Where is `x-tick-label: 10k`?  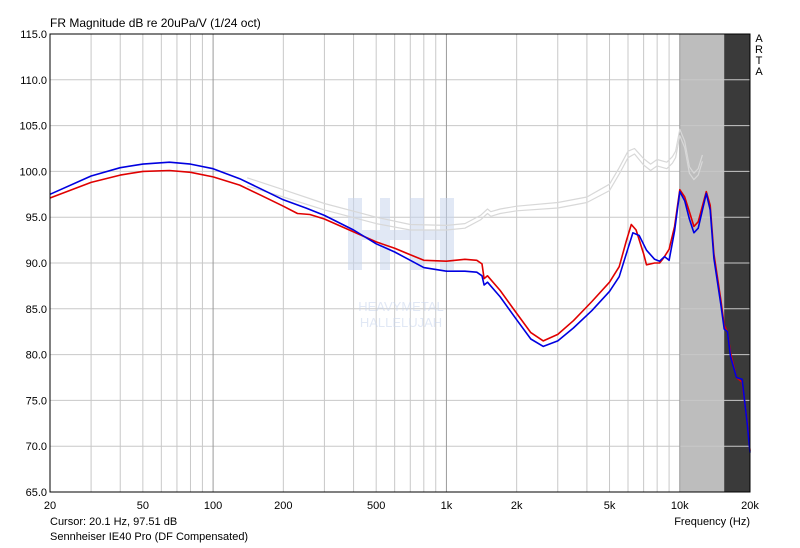 x-tick-label: 10k is located at coordinates (680, 506).